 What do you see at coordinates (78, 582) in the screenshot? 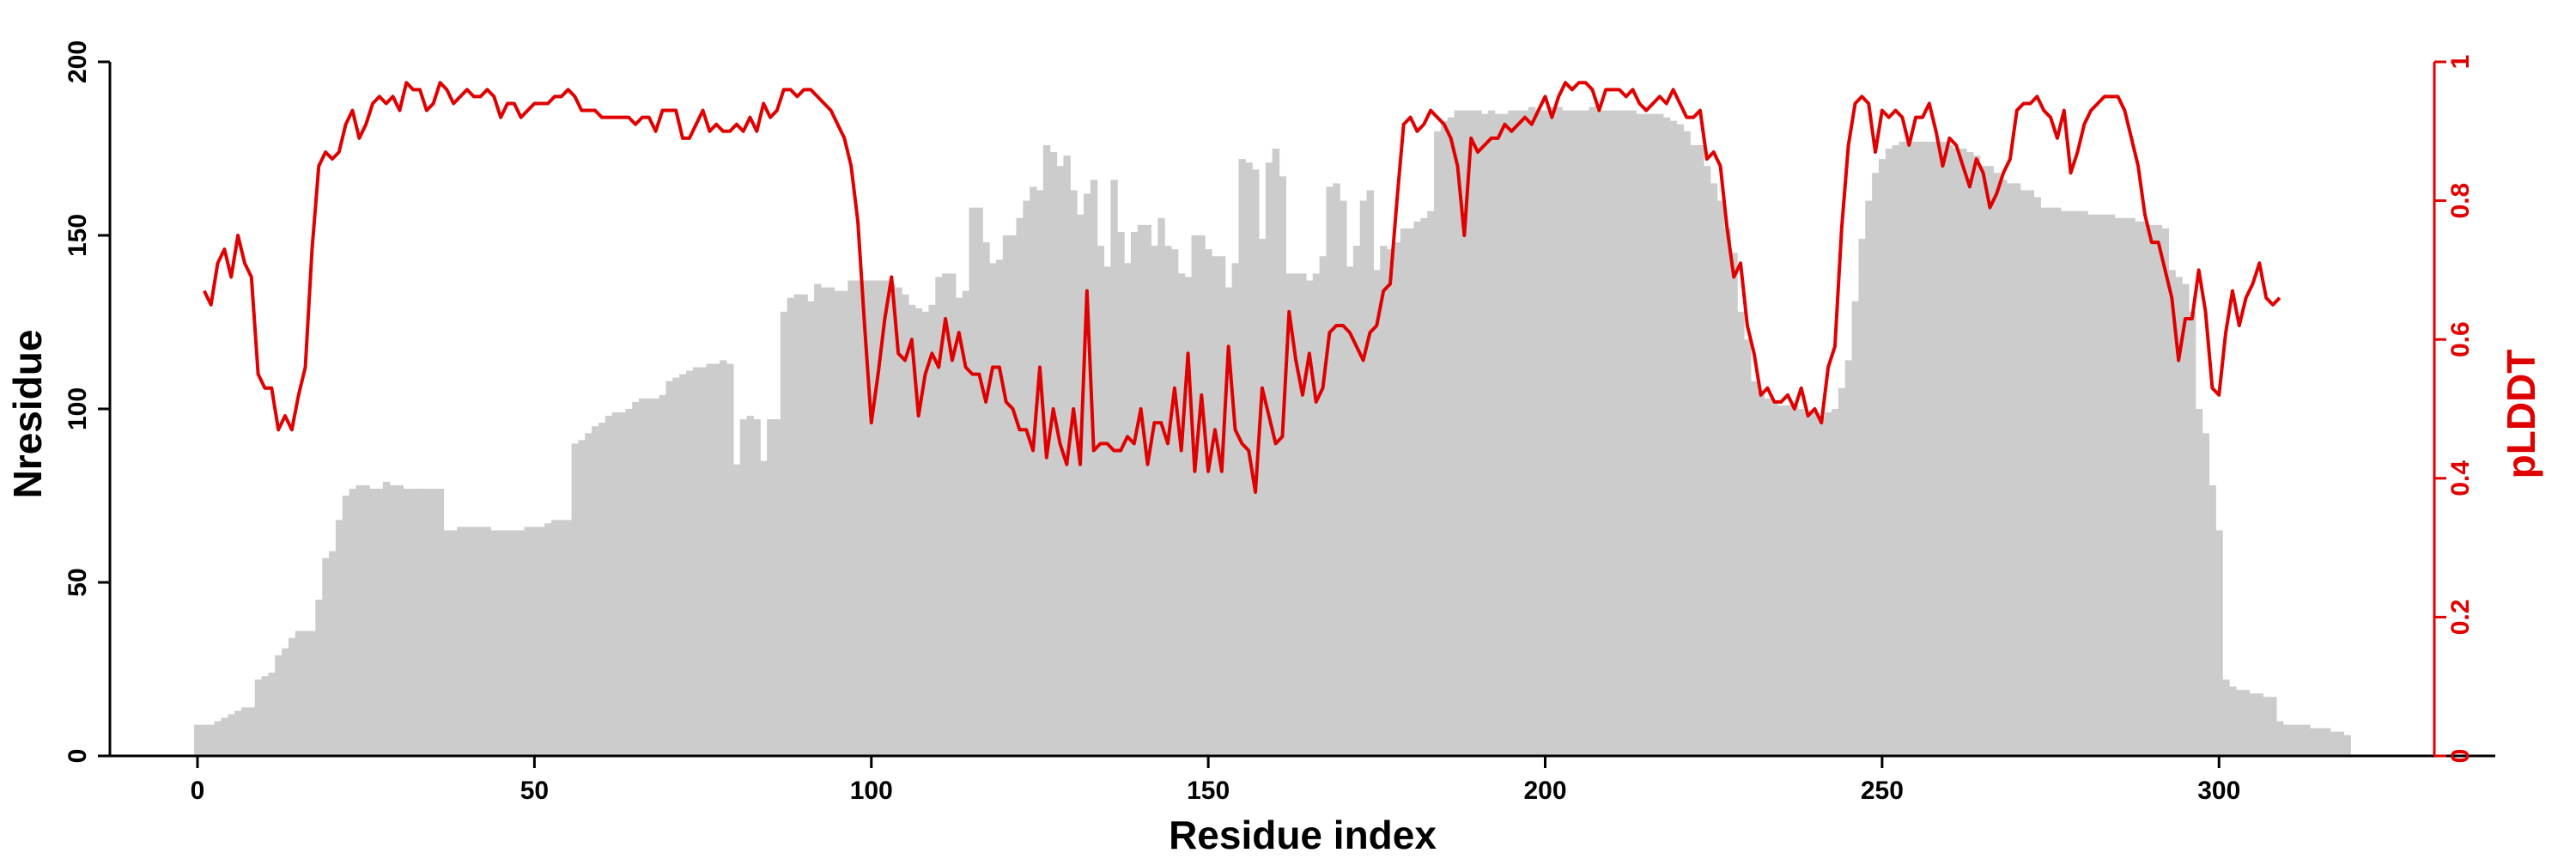
I see `y-tick-label: 50` at bounding box center [78, 582].